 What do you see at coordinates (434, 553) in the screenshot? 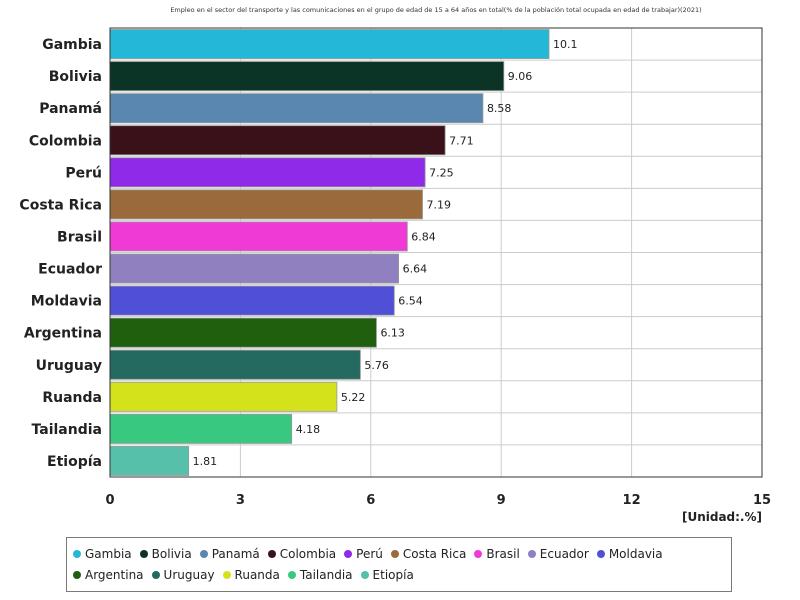
I see `legend-label: Costa Rica` at bounding box center [434, 553].